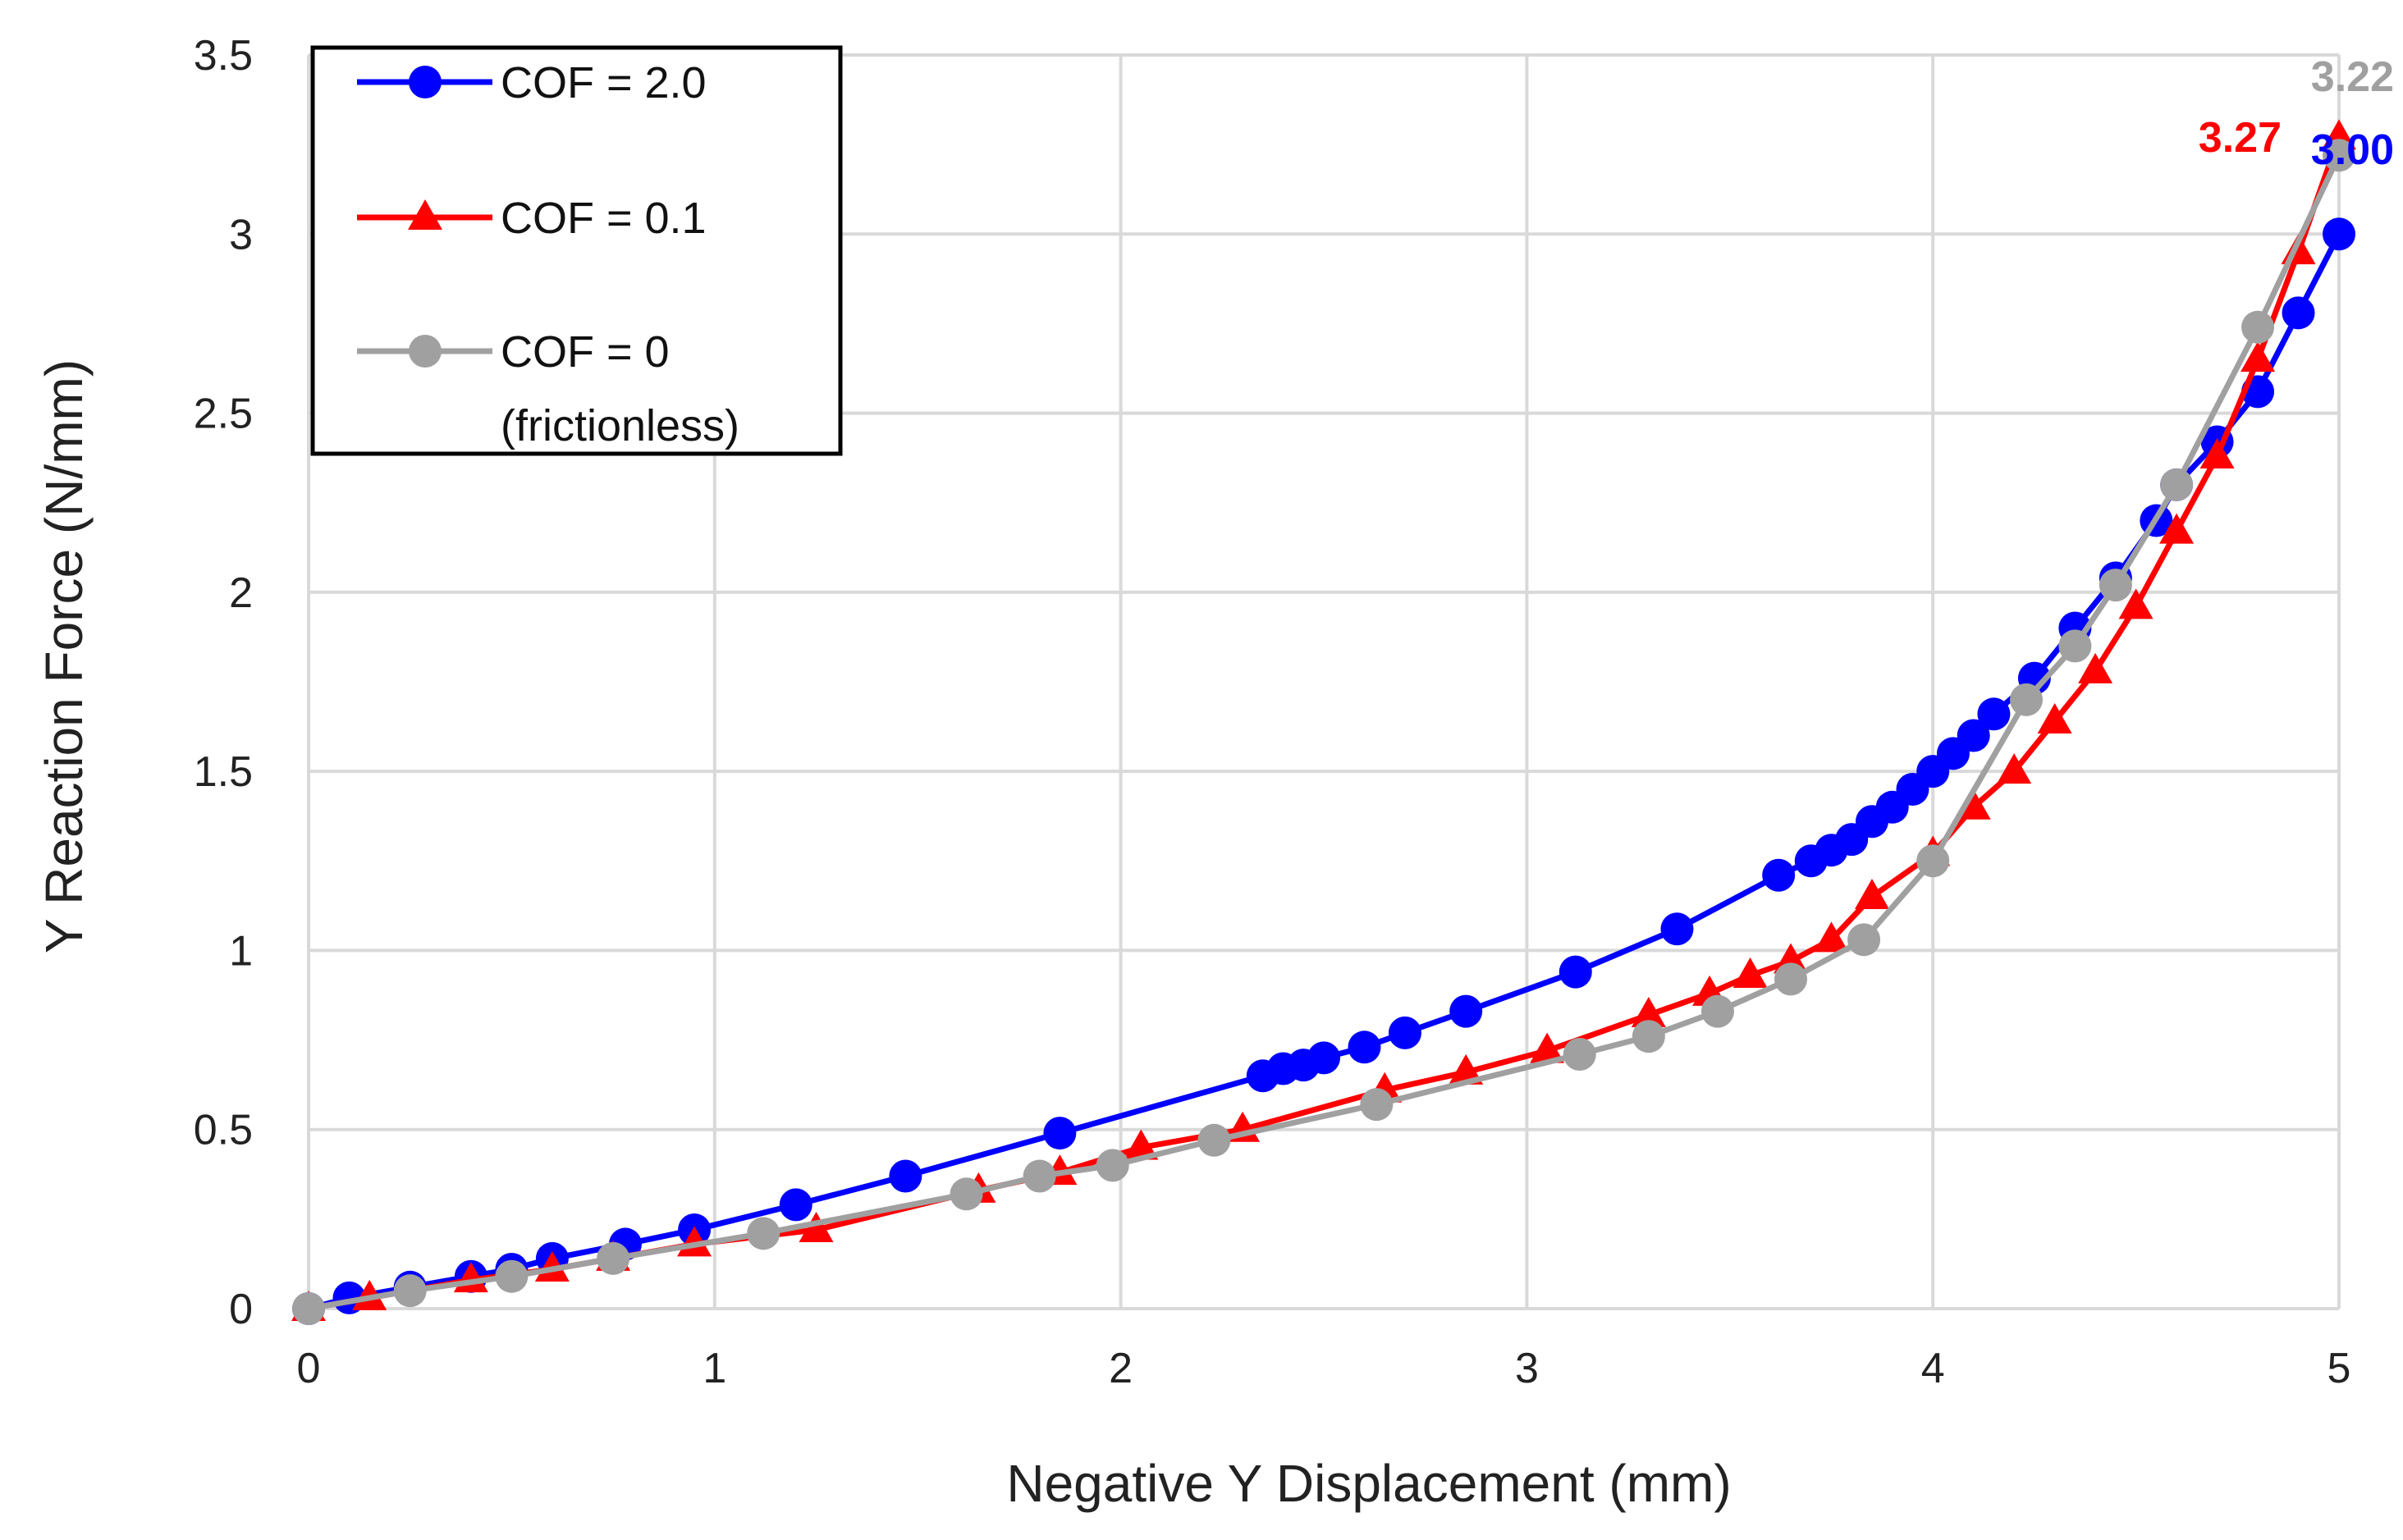  I want to click on y-tick-label-6: 3, so click(241, 234).